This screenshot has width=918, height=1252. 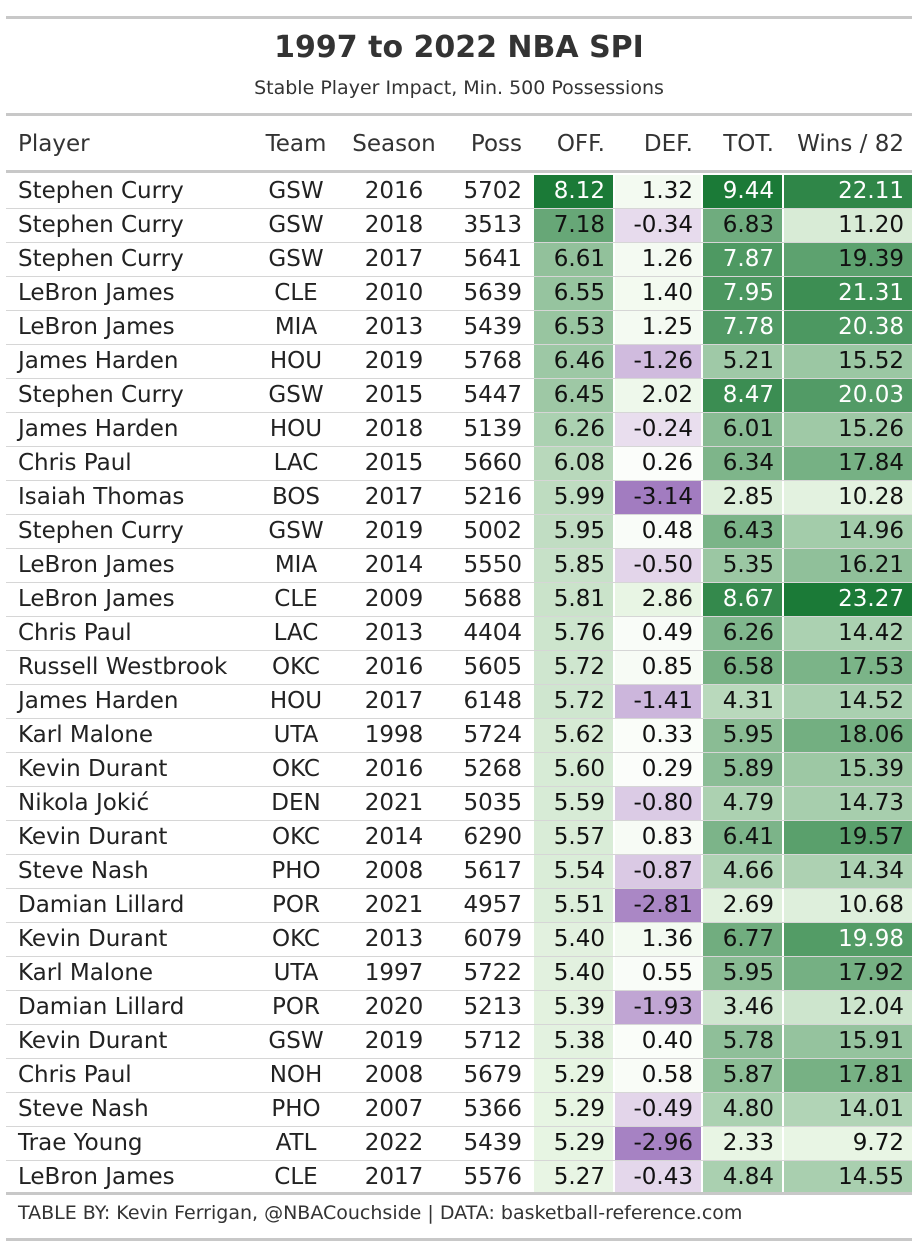 I want to click on cell-wins: 11.20, so click(x=848, y=225).